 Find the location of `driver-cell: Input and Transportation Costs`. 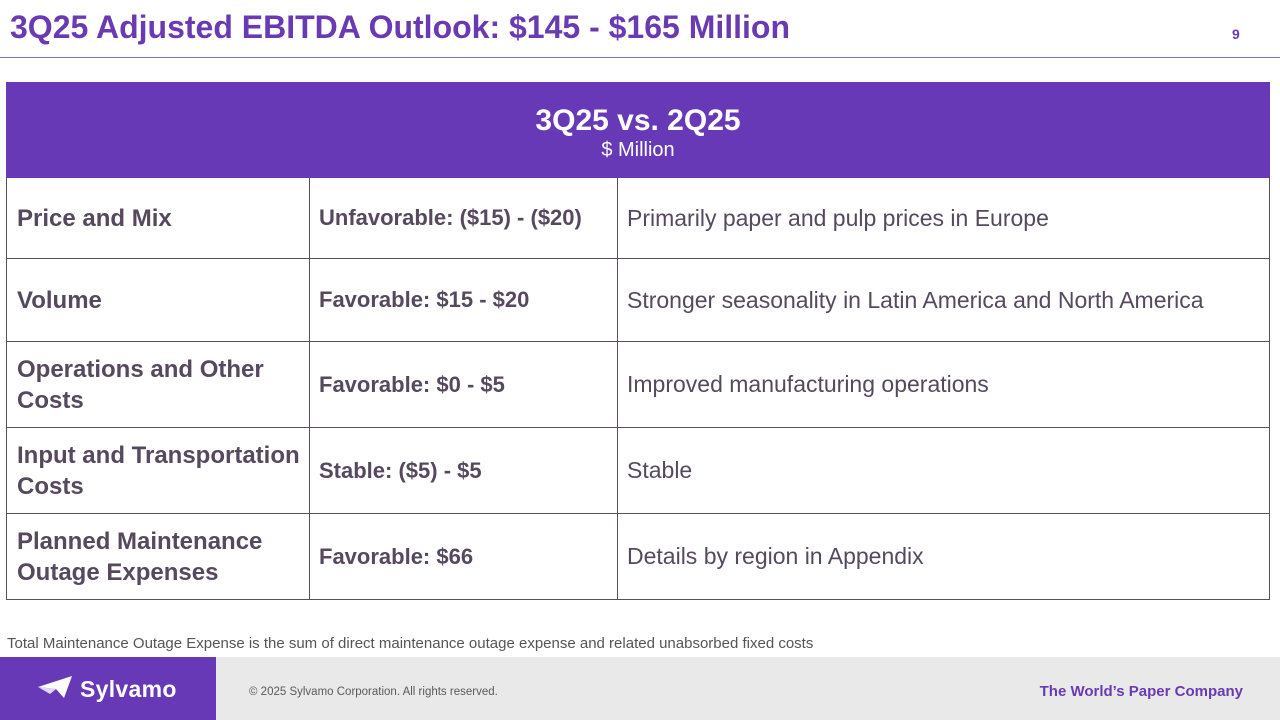

driver-cell: Input and Transportation Costs is located at coordinates (158, 470).